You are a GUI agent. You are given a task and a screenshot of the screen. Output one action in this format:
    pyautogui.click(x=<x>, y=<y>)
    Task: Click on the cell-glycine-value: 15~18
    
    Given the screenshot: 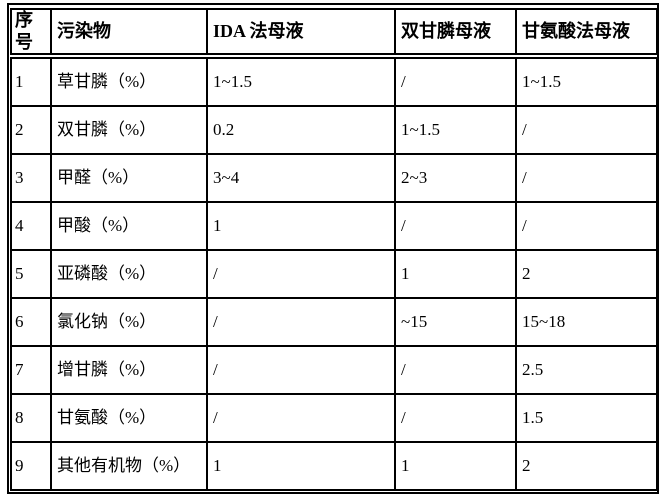 What is the action you would take?
    pyautogui.click(x=586, y=322)
    